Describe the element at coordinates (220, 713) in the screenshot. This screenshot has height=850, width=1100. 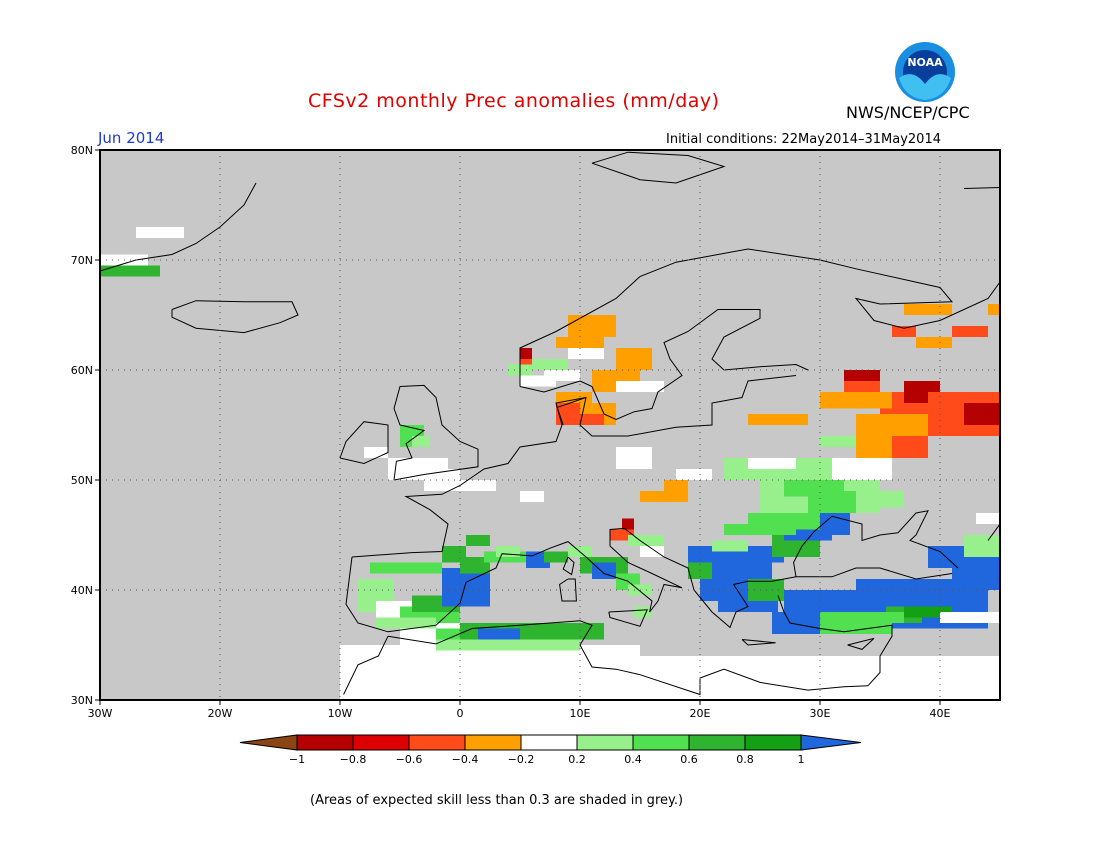
I see `lon-label: 20W` at that location.